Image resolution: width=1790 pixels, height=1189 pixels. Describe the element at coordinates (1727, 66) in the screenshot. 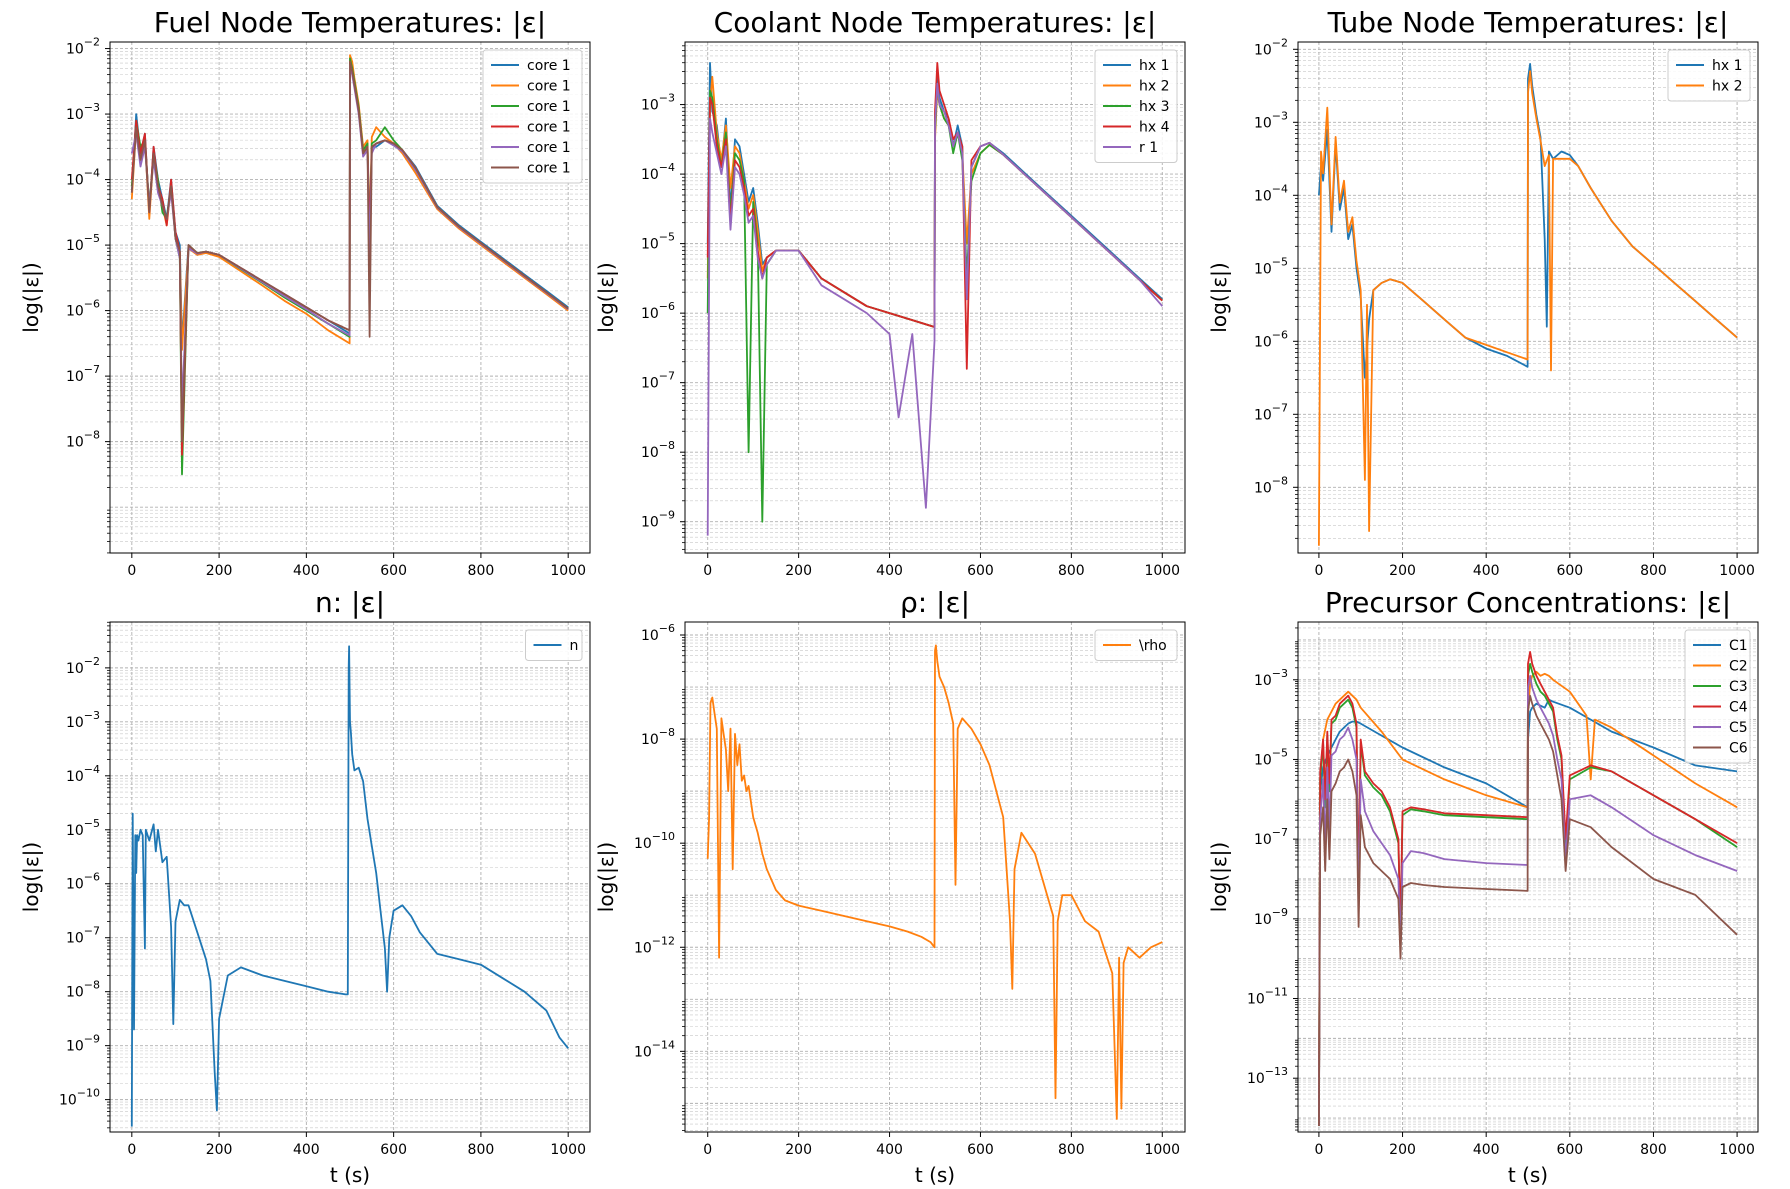

I see `legend-label: hx 1` at that location.